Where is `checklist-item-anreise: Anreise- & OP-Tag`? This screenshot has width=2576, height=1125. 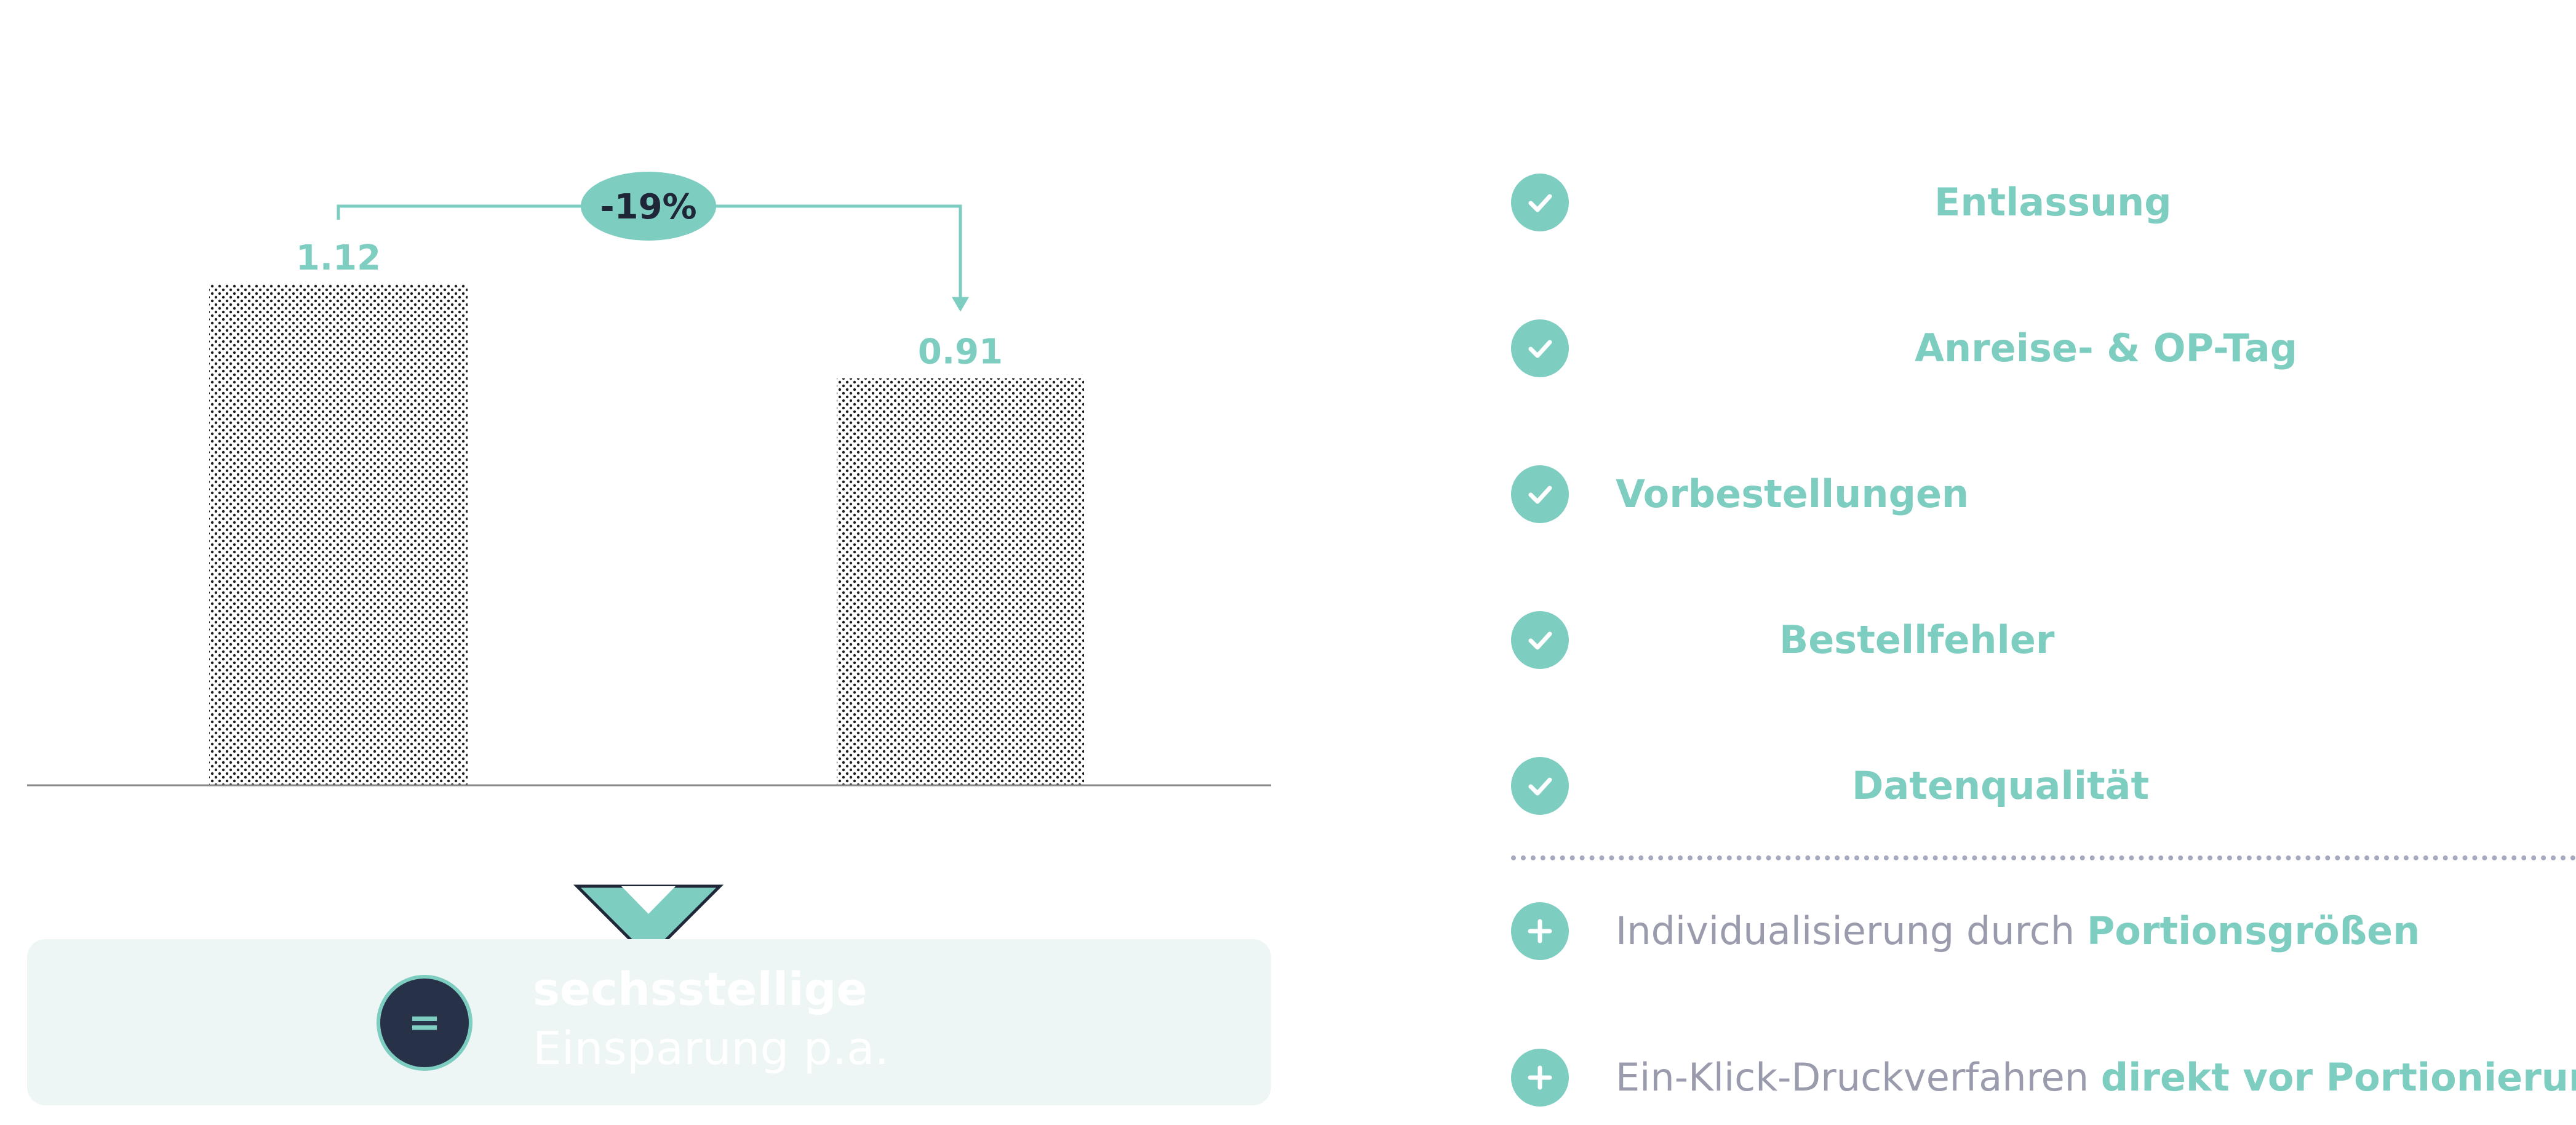
checklist-item-anreise: Anreise- & OP-Tag is located at coordinates (2034, 350).